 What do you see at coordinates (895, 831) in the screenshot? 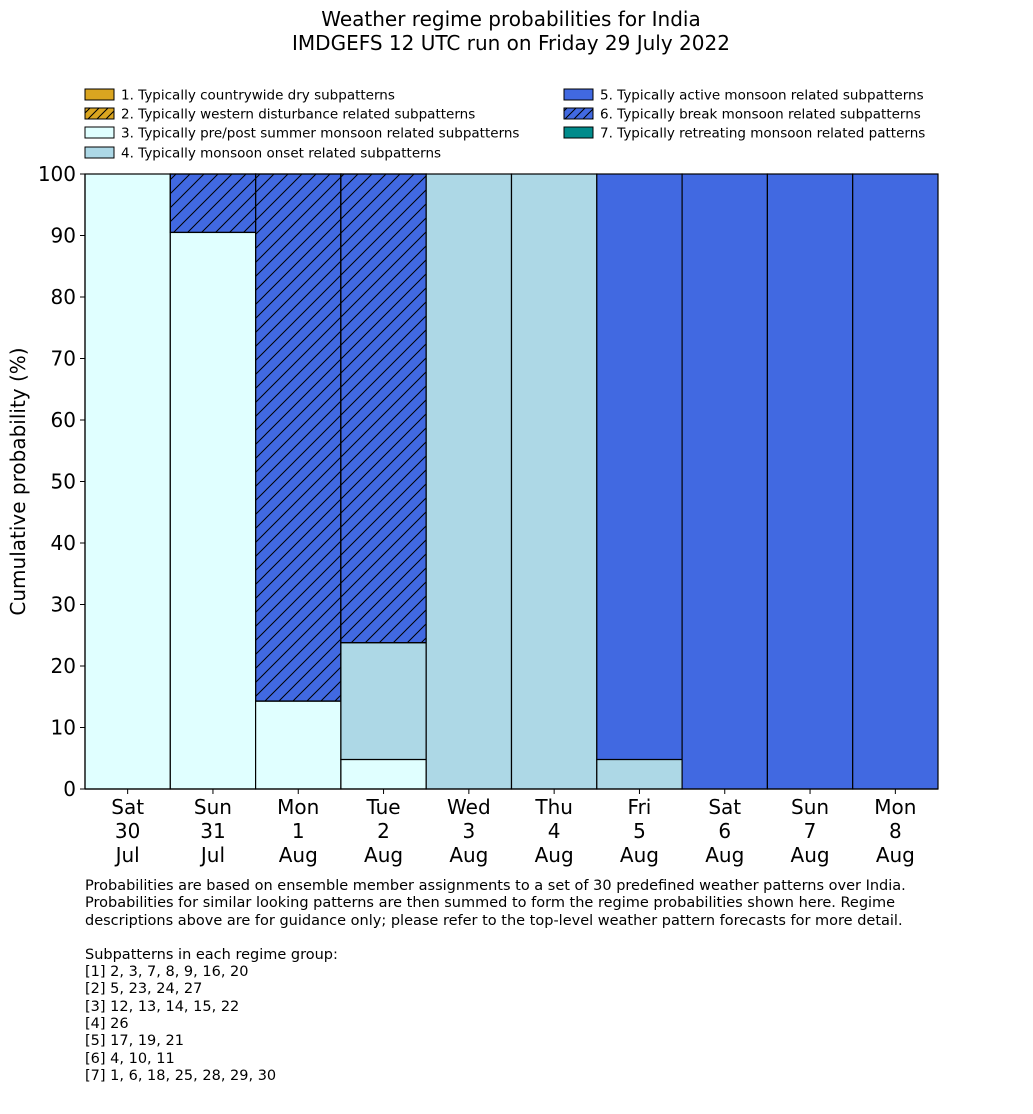
I see `x-tick-label: 8` at bounding box center [895, 831].